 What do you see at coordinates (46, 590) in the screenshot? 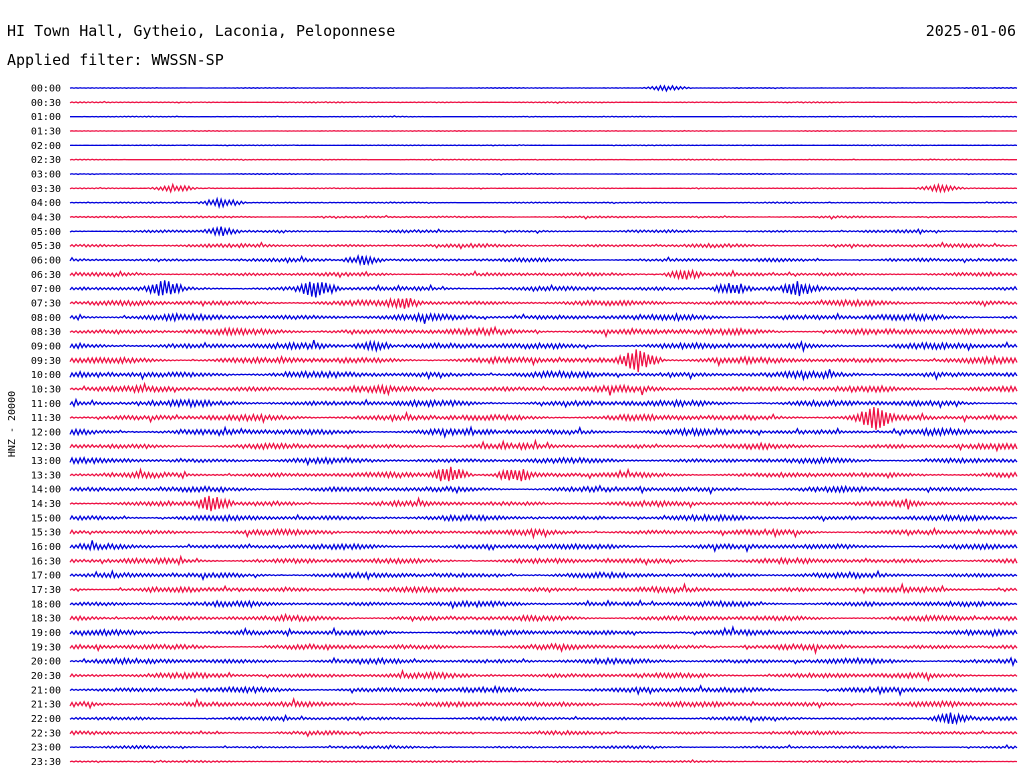
I see `tick-label: 17:30` at bounding box center [46, 590].